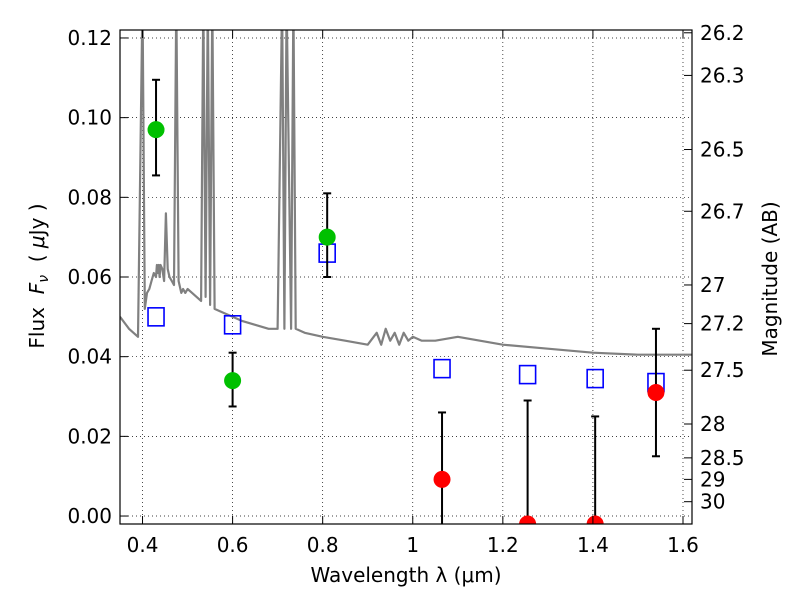 The width and height of the screenshot is (800, 600). Describe the element at coordinates (503, 545) in the screenshot. I see `x-tick-label: 1.2` at that location.